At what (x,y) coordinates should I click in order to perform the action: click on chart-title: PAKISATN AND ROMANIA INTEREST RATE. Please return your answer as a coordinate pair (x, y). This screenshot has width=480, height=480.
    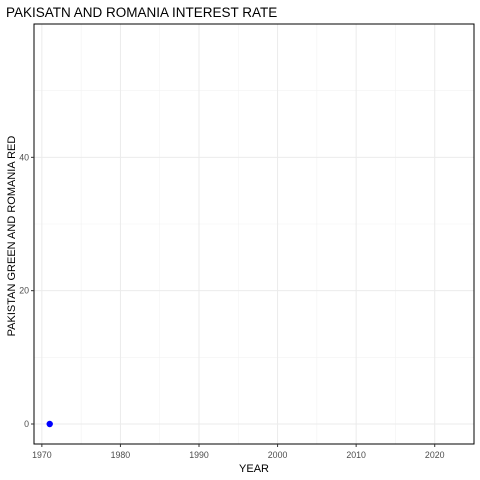
    Looking at the image, I should click on (141, 12).